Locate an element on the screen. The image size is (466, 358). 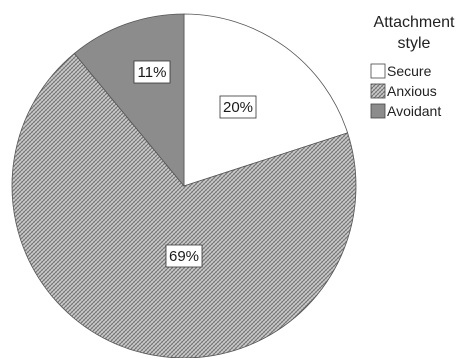
legend-items: Secure Anxious Avoidant is located at coordinates (405, 91).